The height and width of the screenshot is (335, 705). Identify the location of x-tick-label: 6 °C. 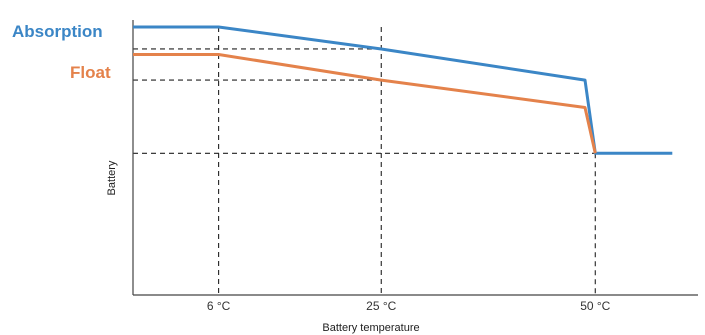
(219, 306).